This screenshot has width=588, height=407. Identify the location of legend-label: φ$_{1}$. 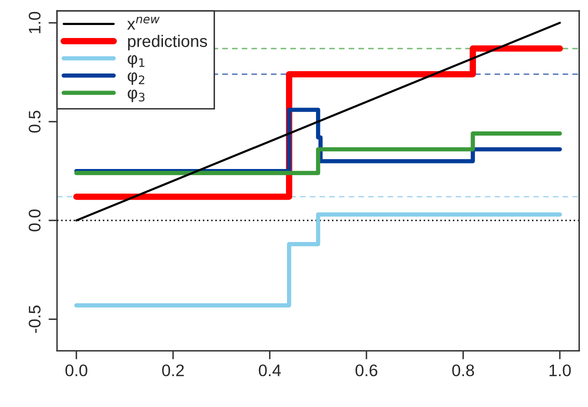
(136, 61).